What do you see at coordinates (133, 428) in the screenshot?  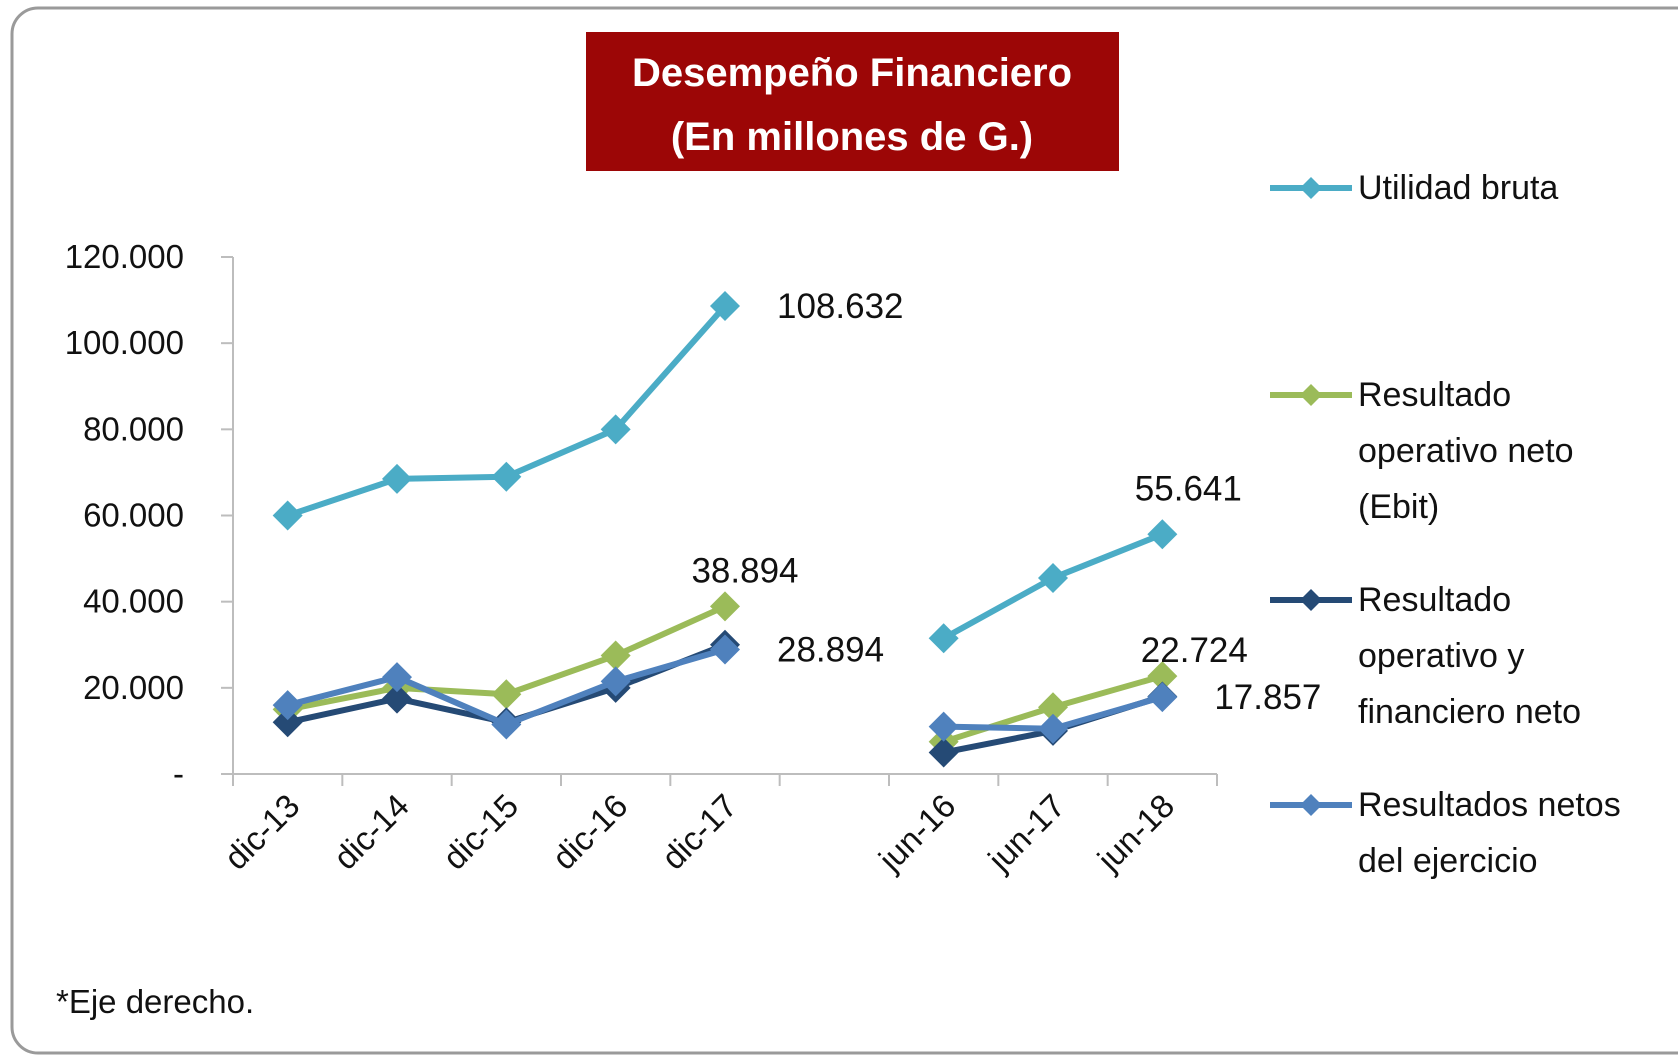 I see `y-tick-label: 80.000` at bounding box center [133, 428].